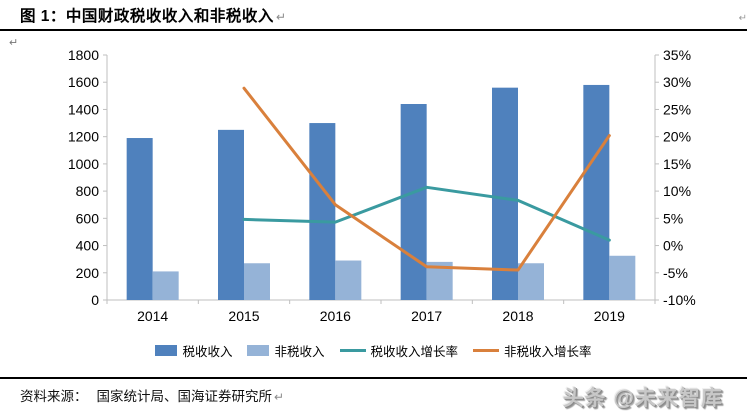 This screenshot has height=419, width=747. I want to click on y-axis-left-label: 1800, so click(83, 55).